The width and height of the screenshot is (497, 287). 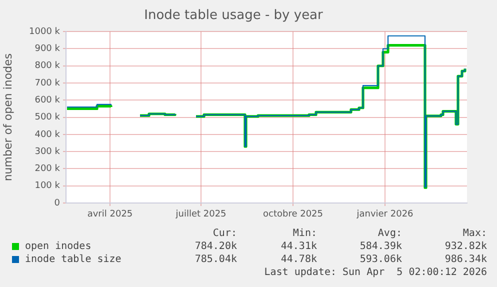 I want to click on y-tick-label: 0, so click(x=57, y=203).